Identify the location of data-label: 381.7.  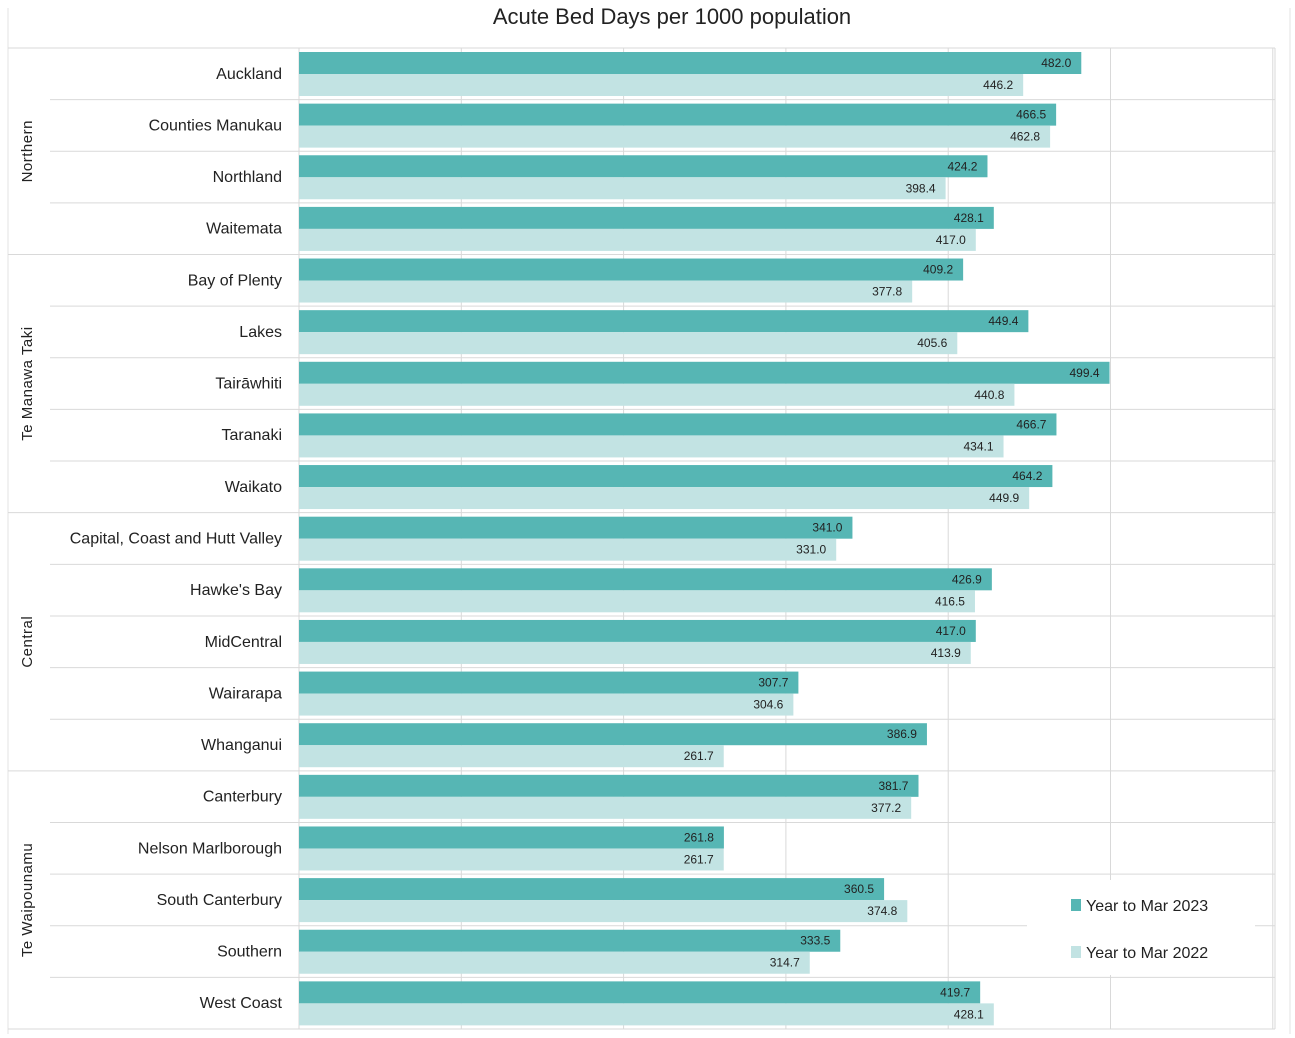
(893, 786).